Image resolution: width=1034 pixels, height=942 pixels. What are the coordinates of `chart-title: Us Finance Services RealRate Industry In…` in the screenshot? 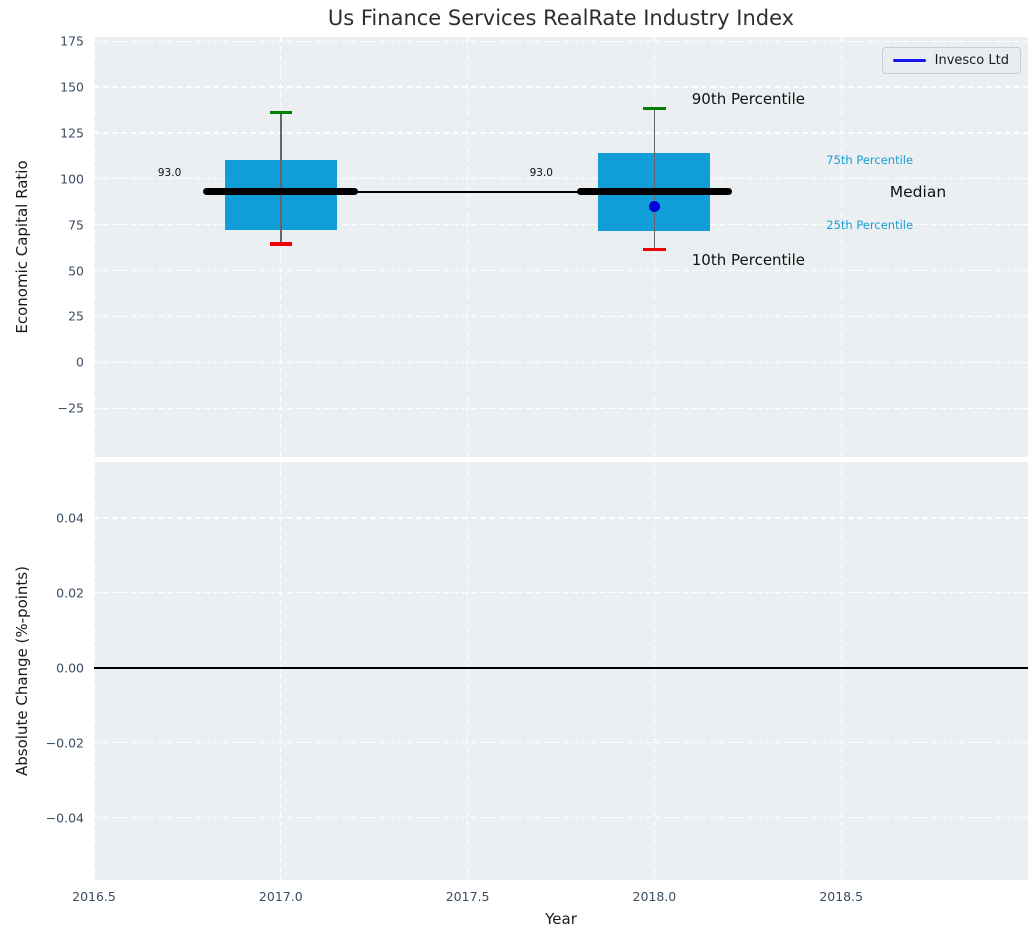 It's located at (561, 18).